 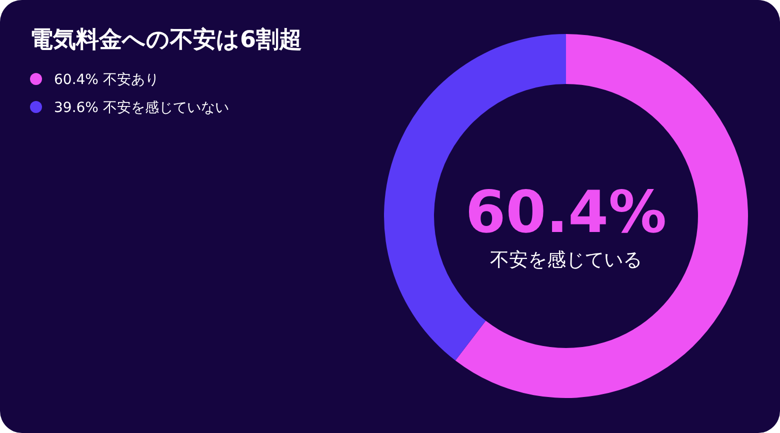 What do you see at coordinates (166, 39) in the screenshot?
I see `chart-title: 電気料金への不安は6割超` at bounding box center [166, 39].